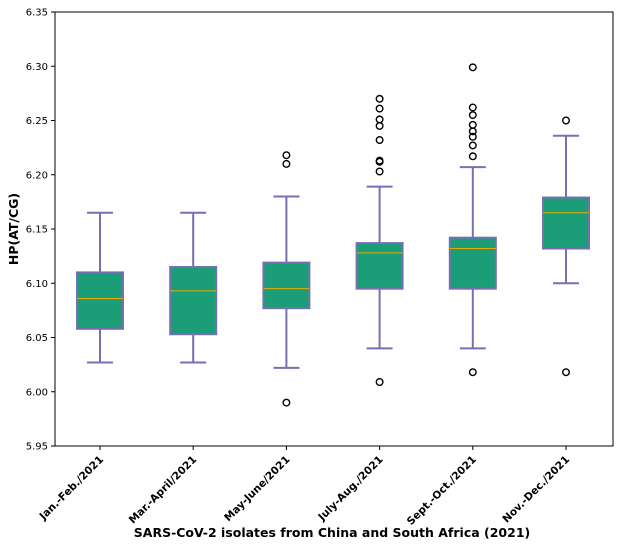  Describe the element at coordinates (71, 488) in the screenshot. I see `x-tick-label: Jan.-Feb./2021` at that location.